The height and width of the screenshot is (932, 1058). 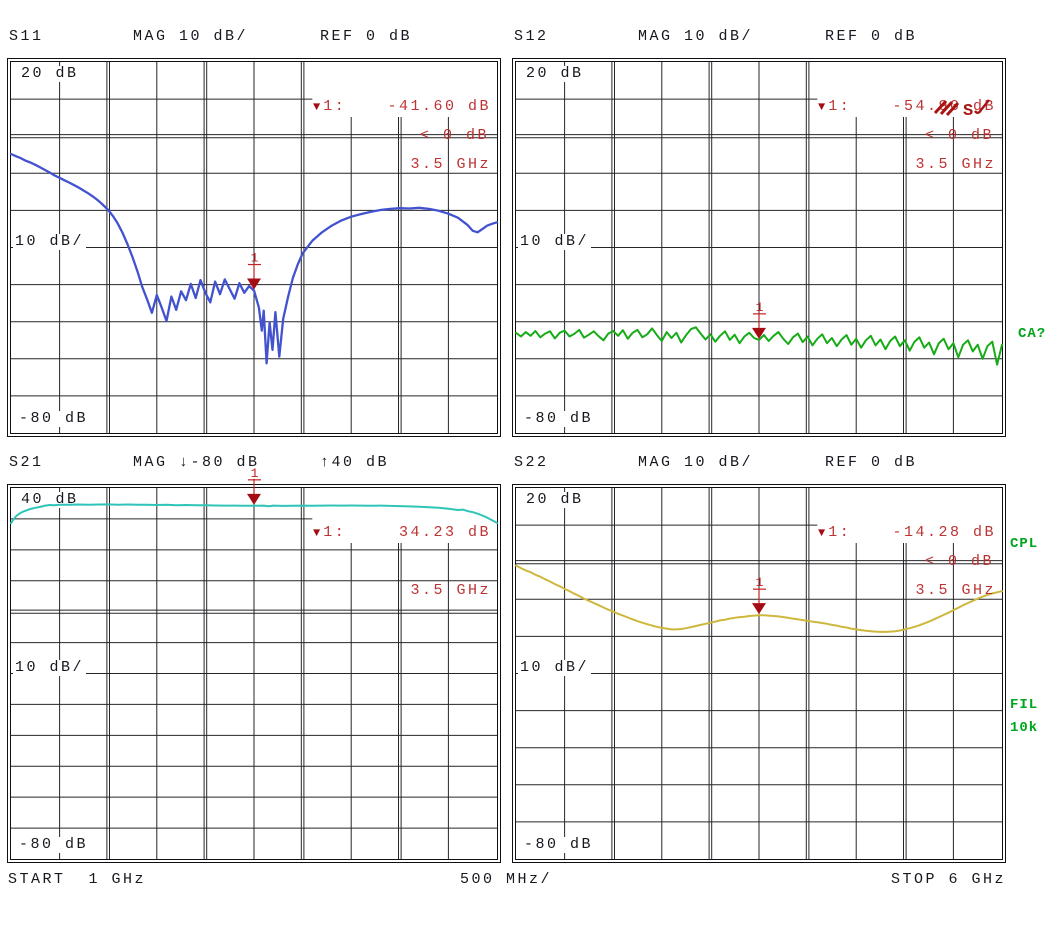 I want to click on system-status-label: CPL, so click(x=1024, y=544).